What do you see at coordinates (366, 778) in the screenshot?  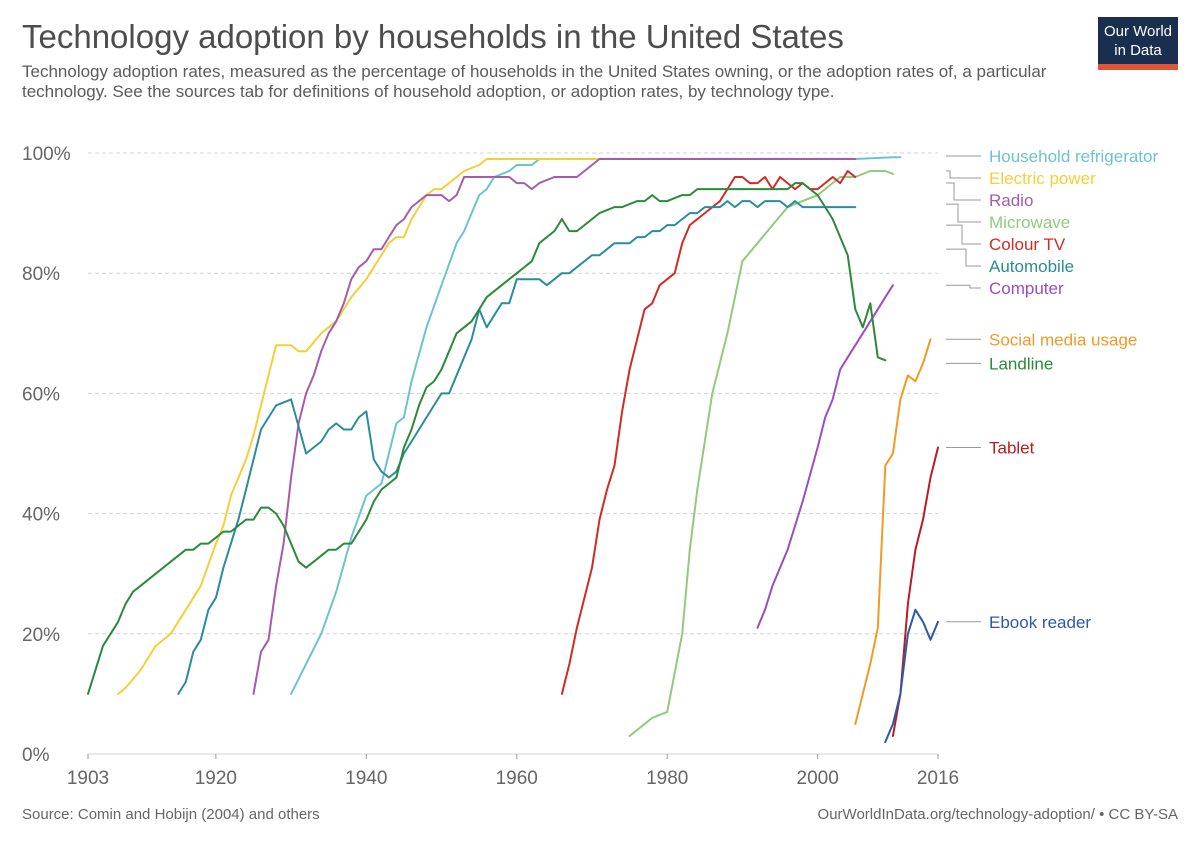 I see `x-tick-label: 1940` at bounding box center [366, 778].